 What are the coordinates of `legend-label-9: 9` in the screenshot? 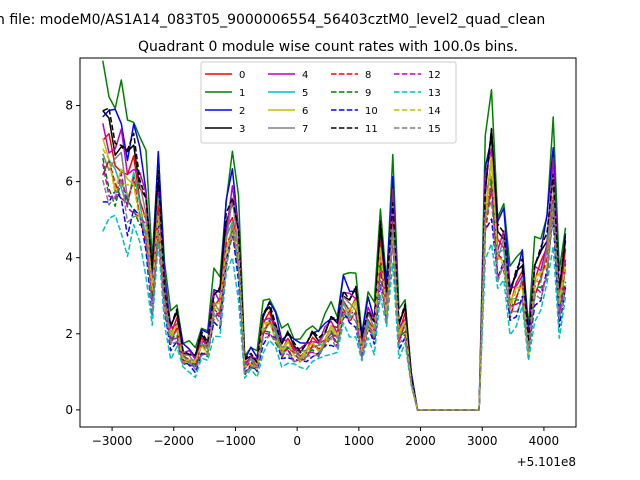 It's located at (368, 93).